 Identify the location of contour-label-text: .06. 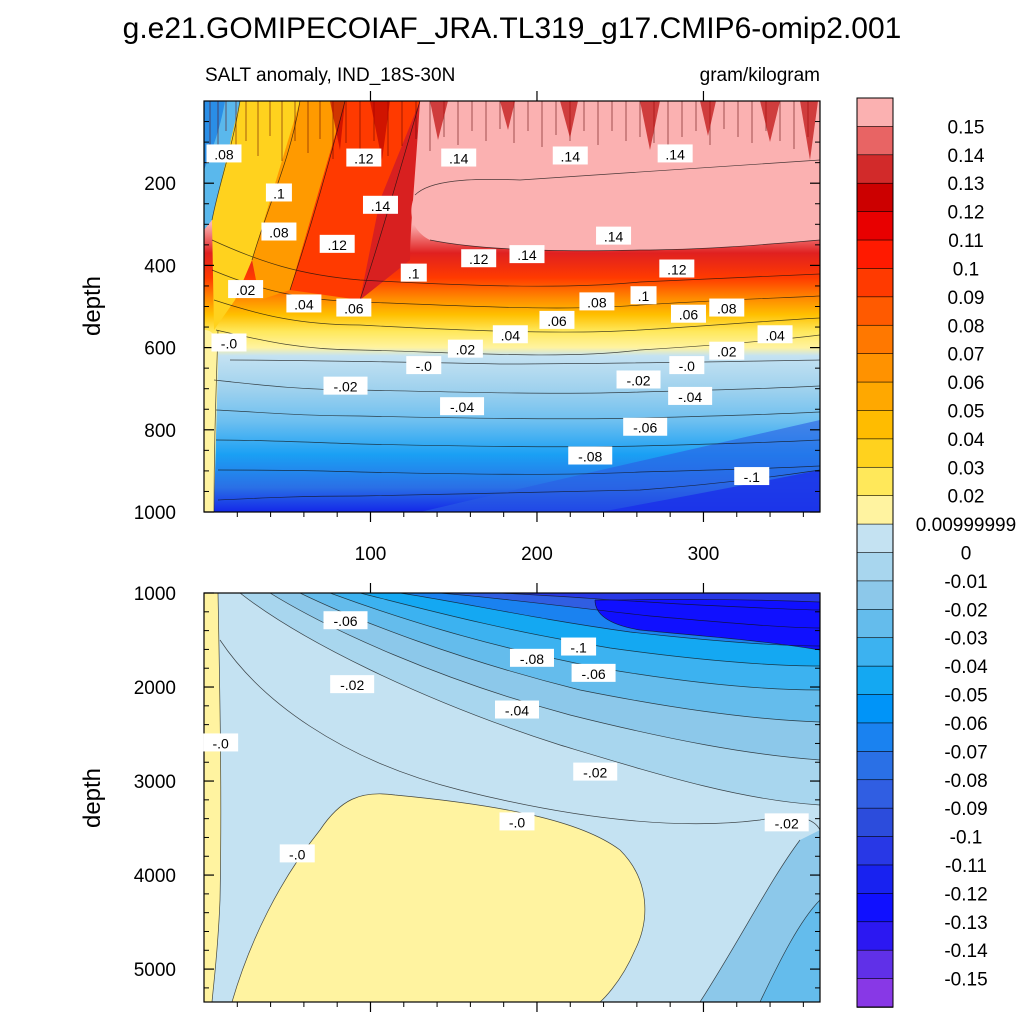
(689, 315).